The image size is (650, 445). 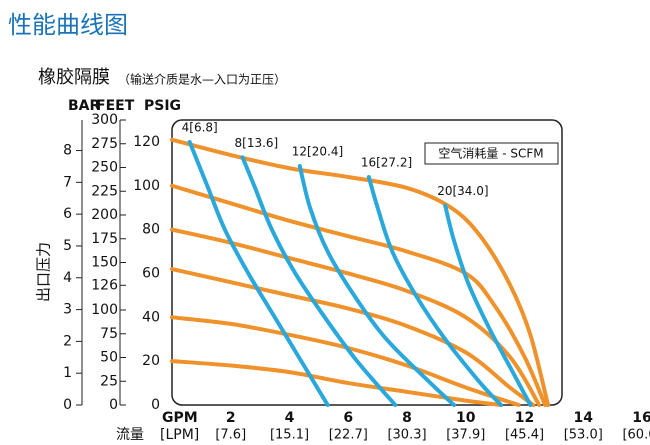 I want to click on x-tick-label: 4, so click(x=290, y=418).